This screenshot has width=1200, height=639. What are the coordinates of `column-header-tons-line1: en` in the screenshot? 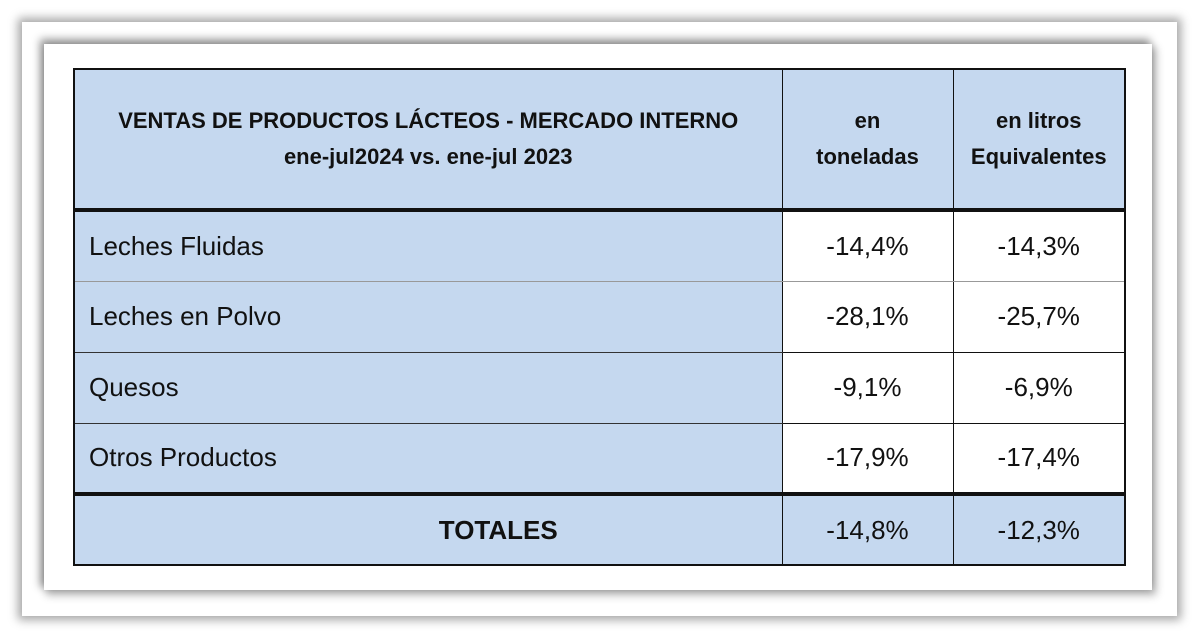 It's located at (867, 120).